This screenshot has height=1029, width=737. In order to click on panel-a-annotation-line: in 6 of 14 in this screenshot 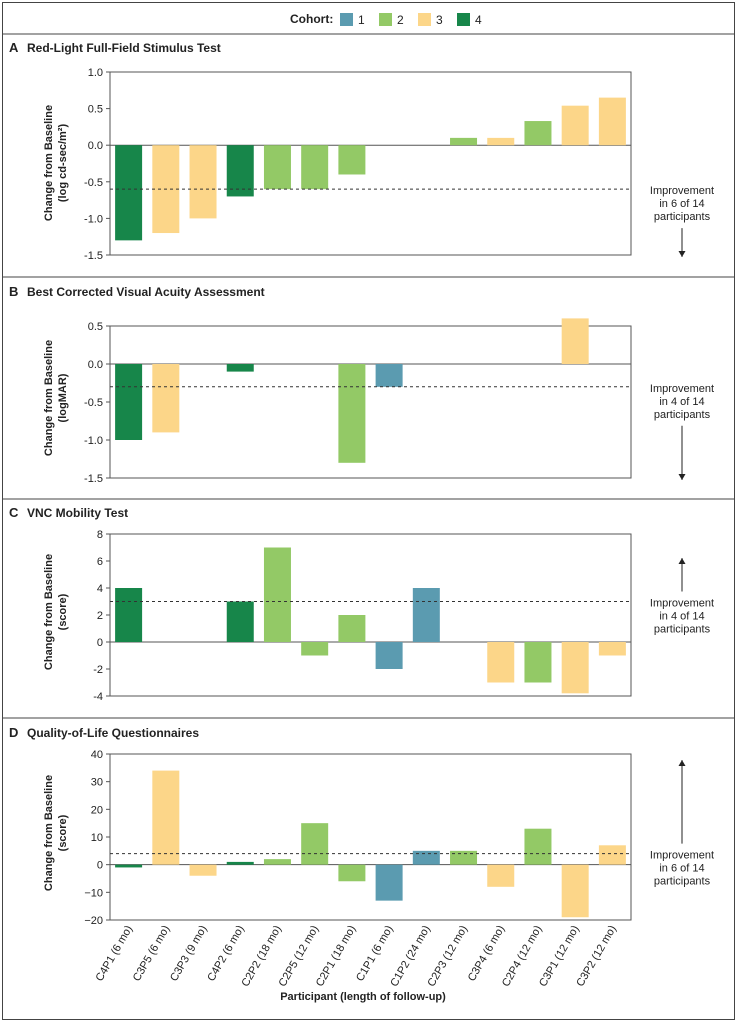, I will do `click(681, 204)`.